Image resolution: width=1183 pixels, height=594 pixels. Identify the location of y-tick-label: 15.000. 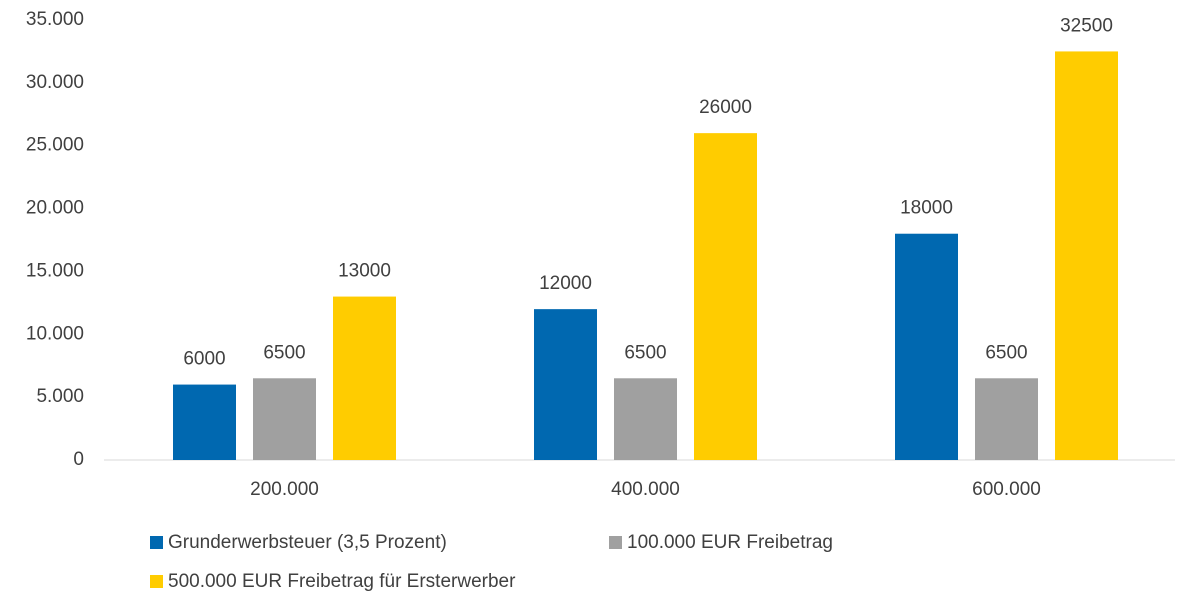
(55, 270).